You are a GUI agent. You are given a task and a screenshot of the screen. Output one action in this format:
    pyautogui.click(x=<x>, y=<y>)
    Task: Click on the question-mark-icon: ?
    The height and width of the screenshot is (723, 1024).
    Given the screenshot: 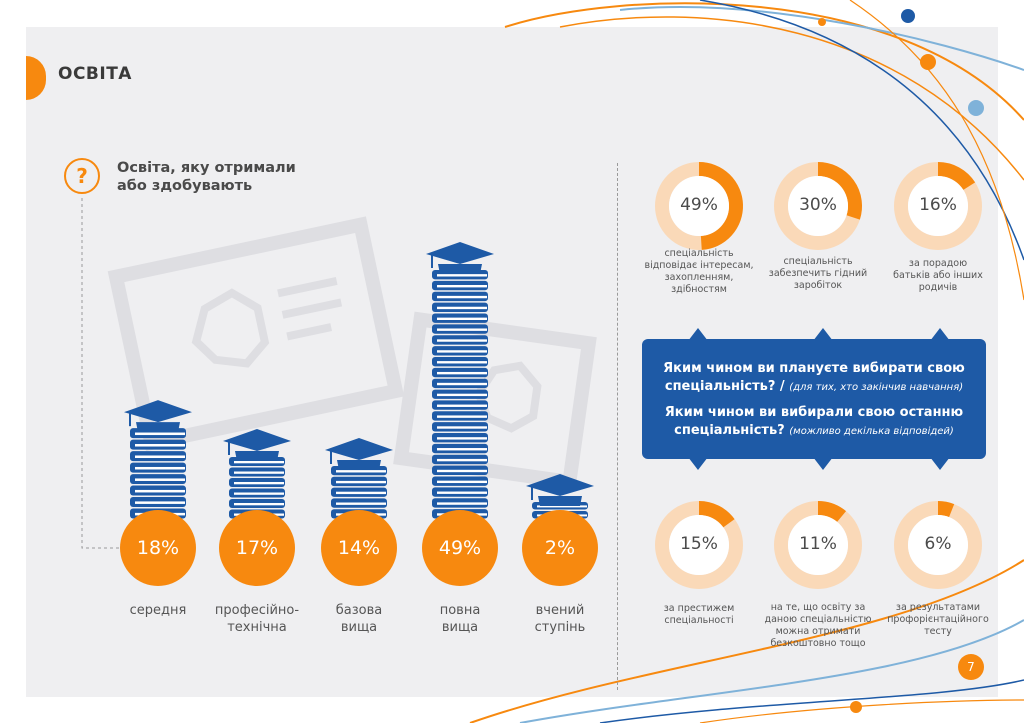 What is the action you would take?
    pyautogui.click(x=82, y=176)
    